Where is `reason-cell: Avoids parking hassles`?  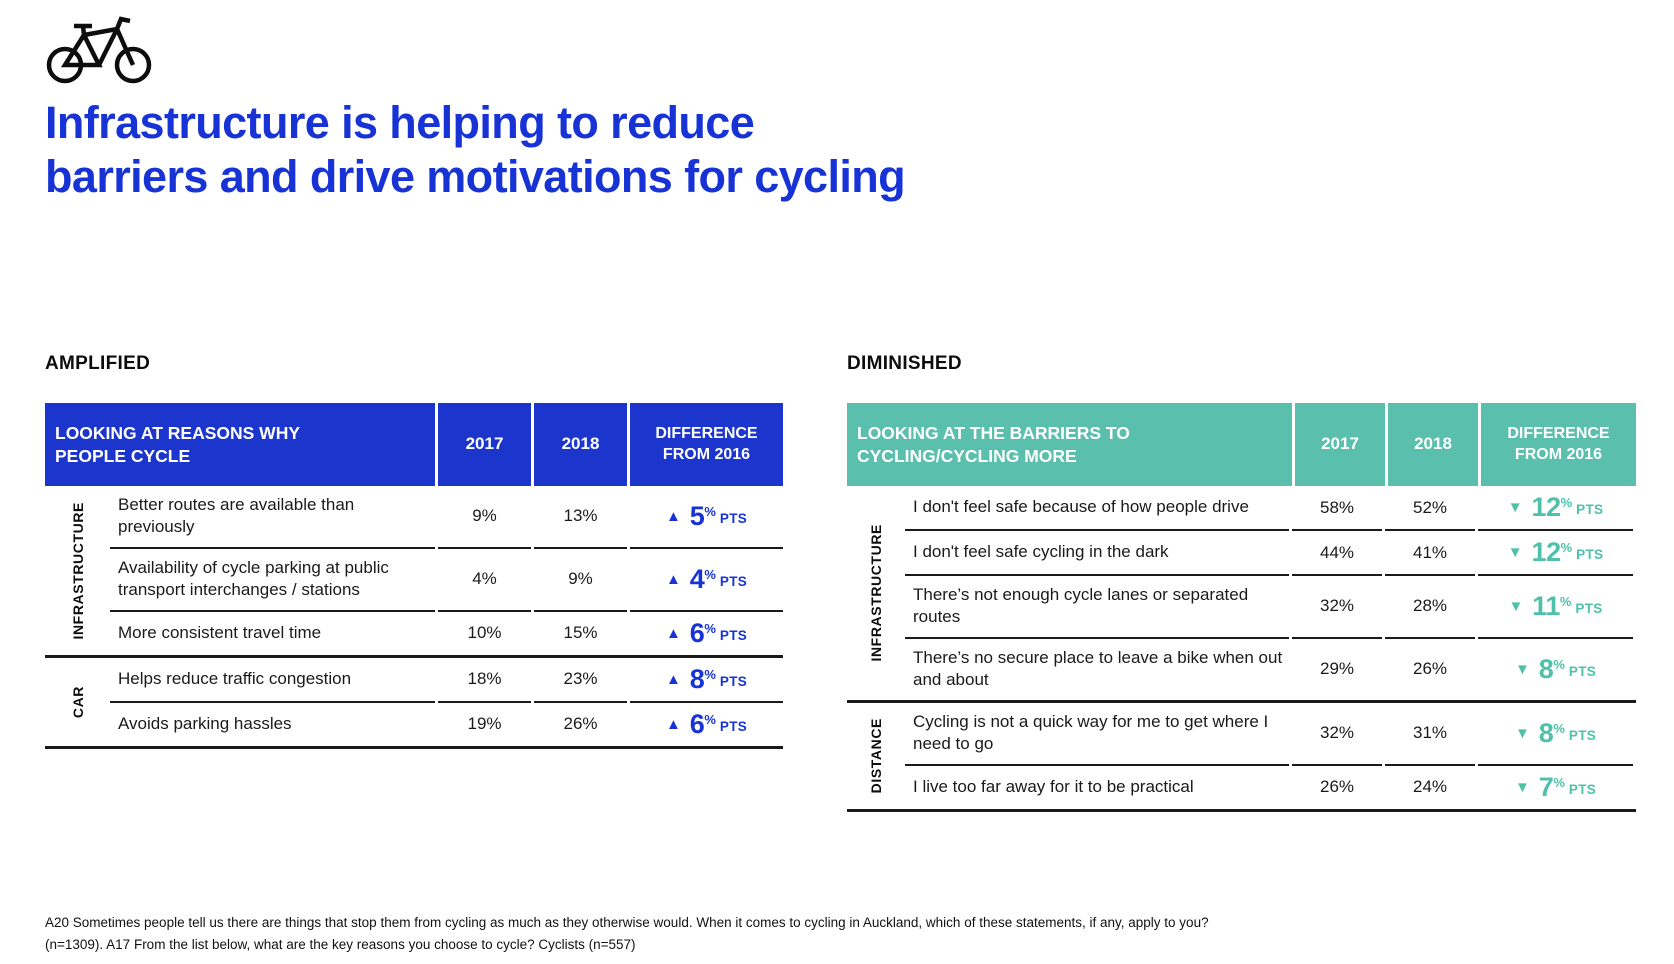 reason-cell: Avoids parking hassles is located at coordinates (205, 724).